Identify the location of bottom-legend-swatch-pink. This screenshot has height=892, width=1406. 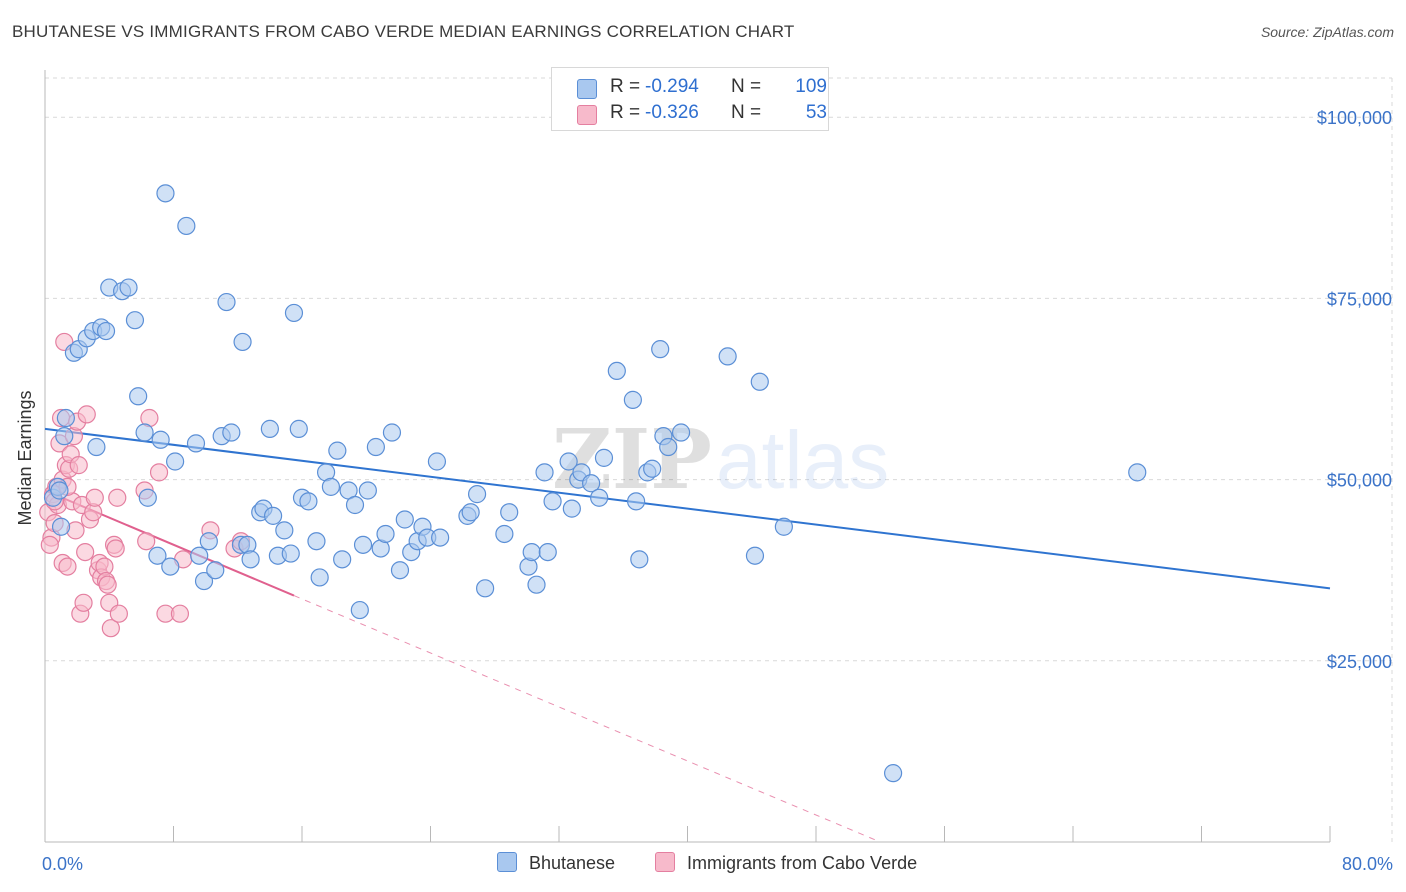
(665, 862).